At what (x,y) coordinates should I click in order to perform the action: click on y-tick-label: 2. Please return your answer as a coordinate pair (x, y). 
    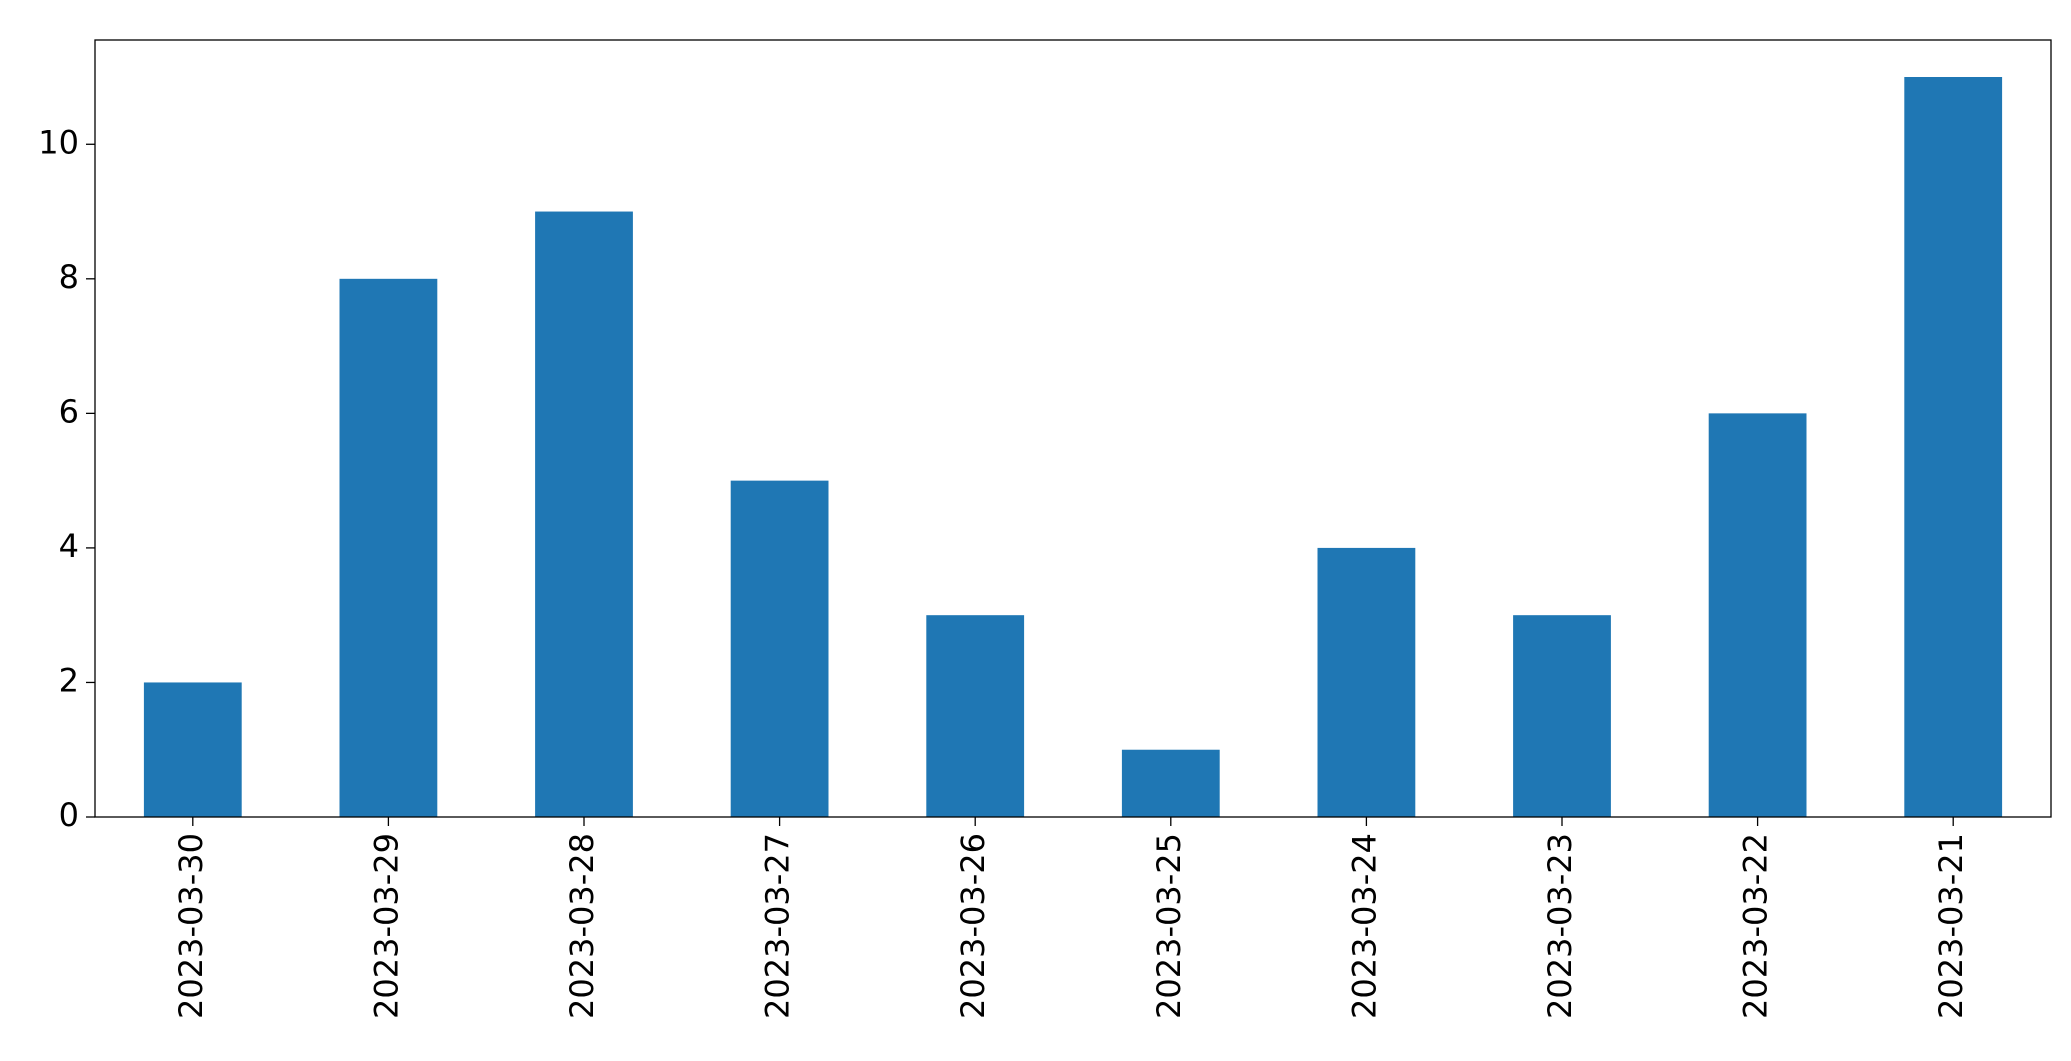
    Looking at the image, I should click on (69, 680).